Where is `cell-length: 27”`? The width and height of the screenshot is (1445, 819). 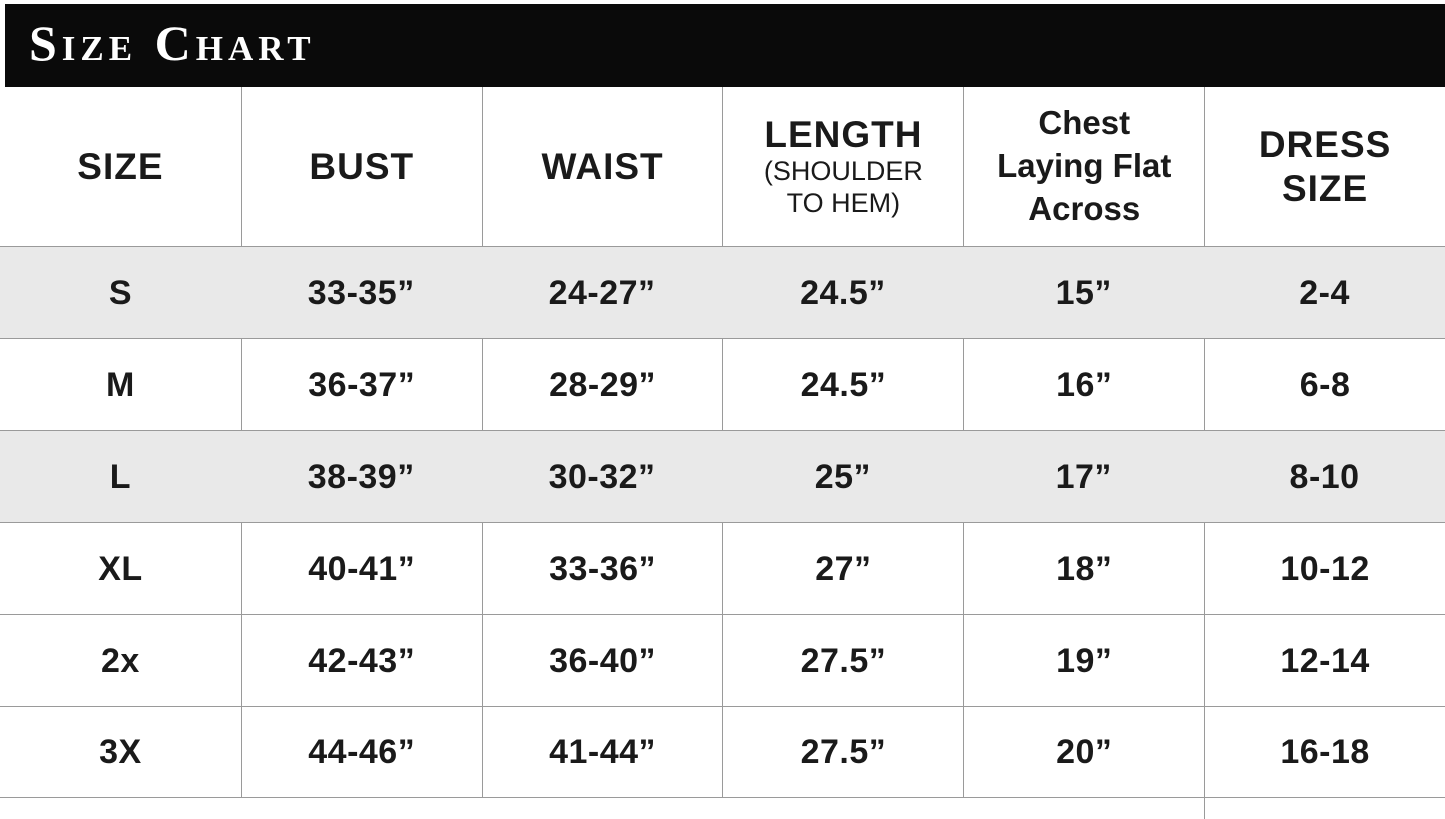
cell-length: 27” is located at coordinates (842, 568).